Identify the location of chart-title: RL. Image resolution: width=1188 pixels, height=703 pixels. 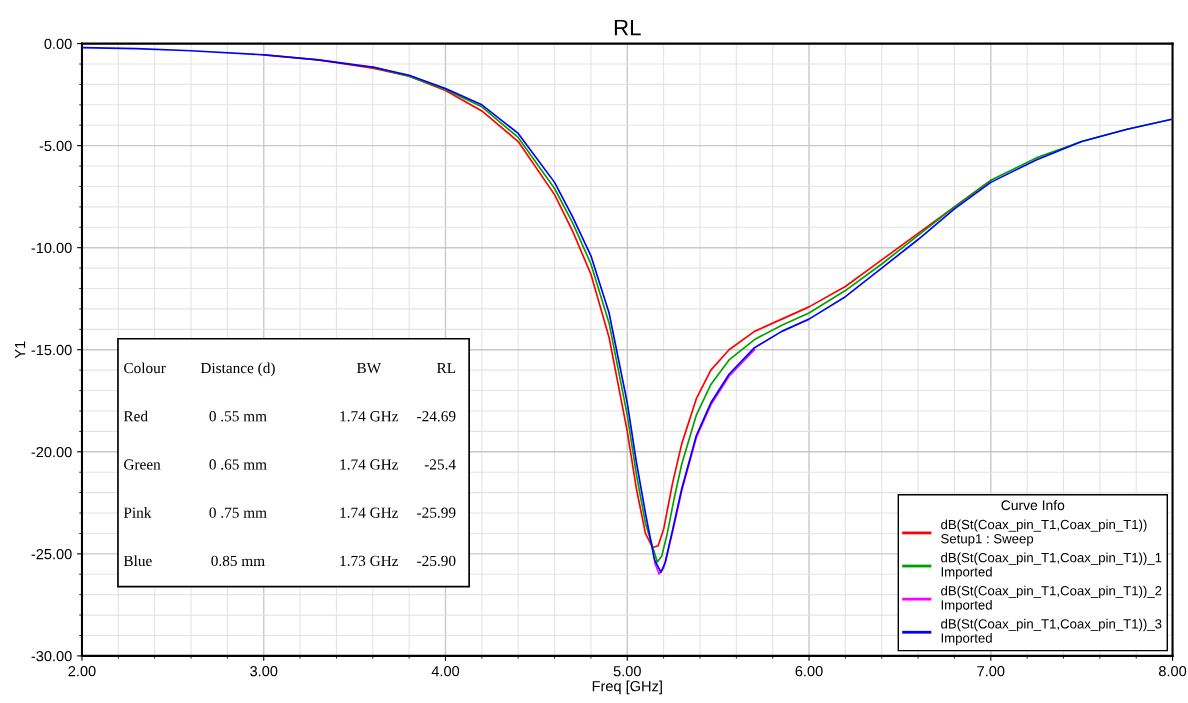
(627, 27).